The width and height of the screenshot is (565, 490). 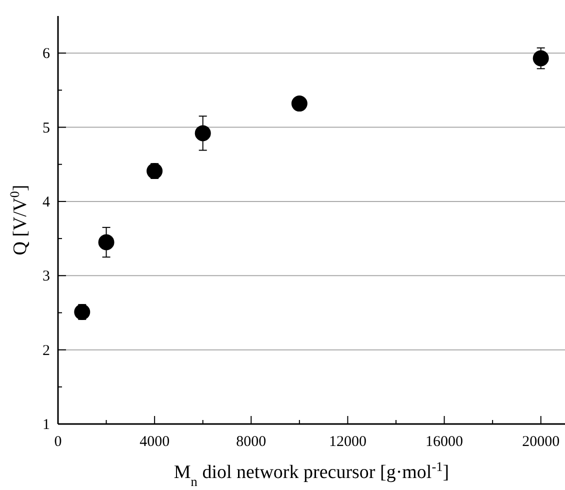 I want to click on x-tick-label: 8000, so click(x=251, y=442).